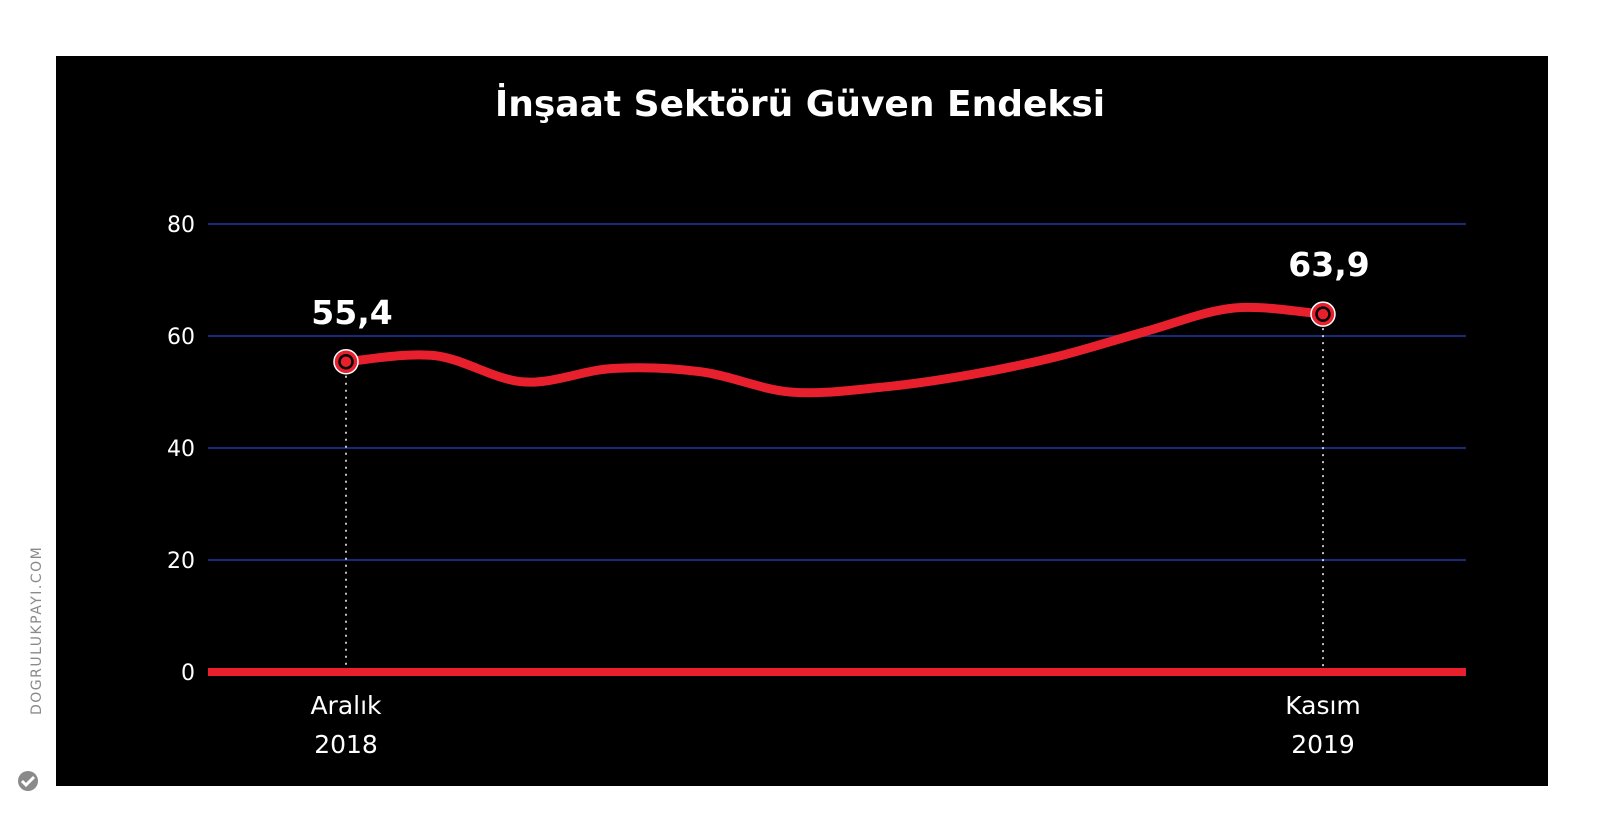 This screenshot has height=840, width=1600. I want to click on y-tick-label: 40, so click(181, 449).